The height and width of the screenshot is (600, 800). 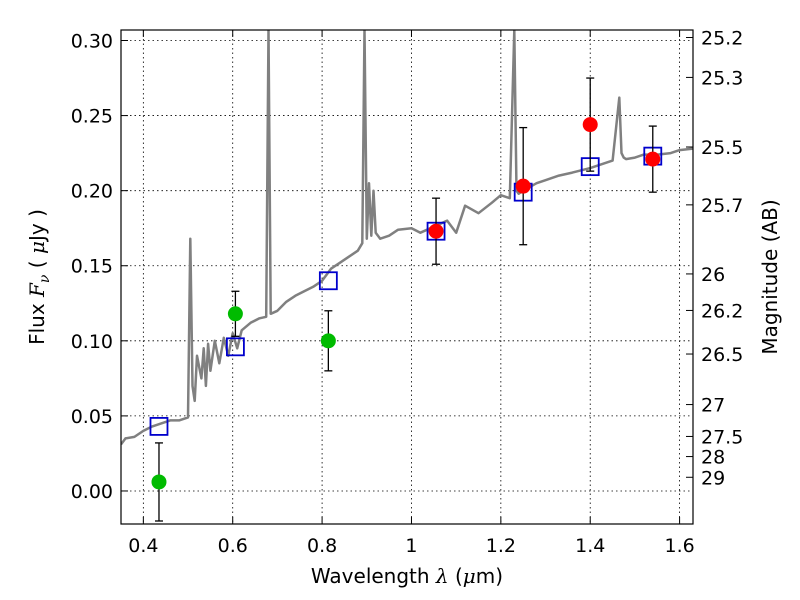 I want to click on y2-tick-label: 25.2, so click(x=722, y=39).